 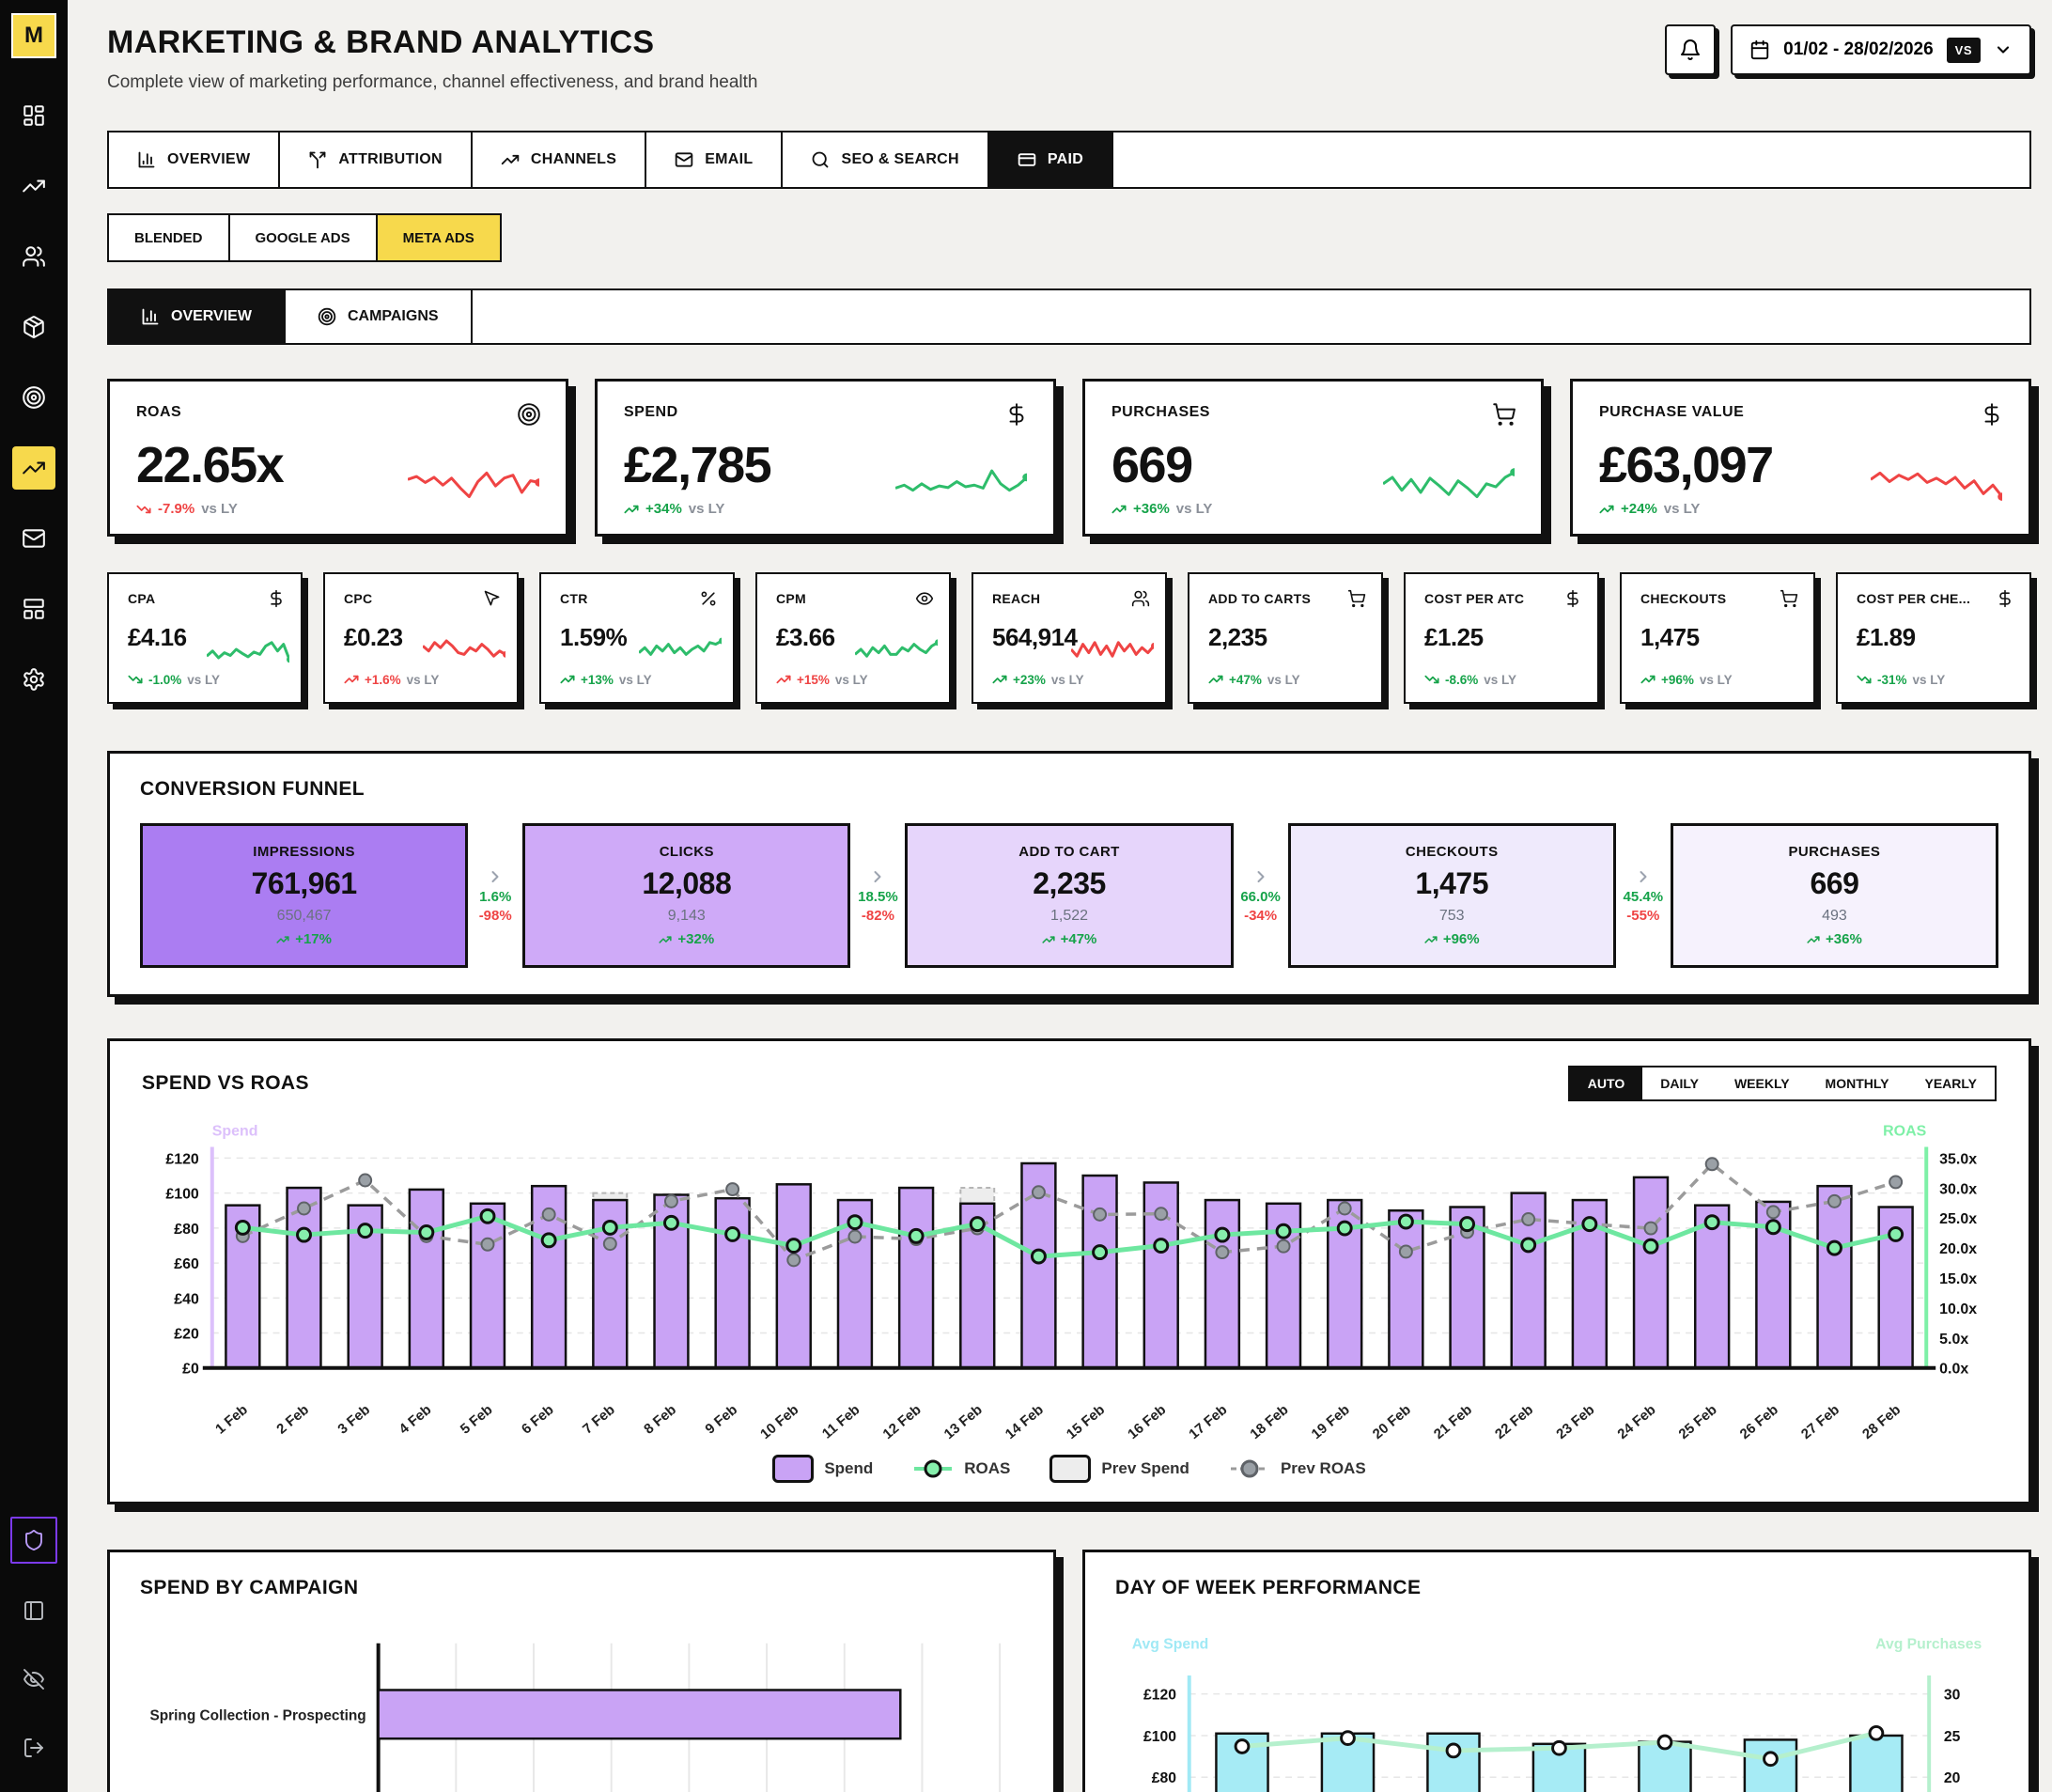 What do you see at coordinates (1683, 598) in the screenshot?
I see `kpi-label: CHECKOUTS` at bounding box center [1683, 598].